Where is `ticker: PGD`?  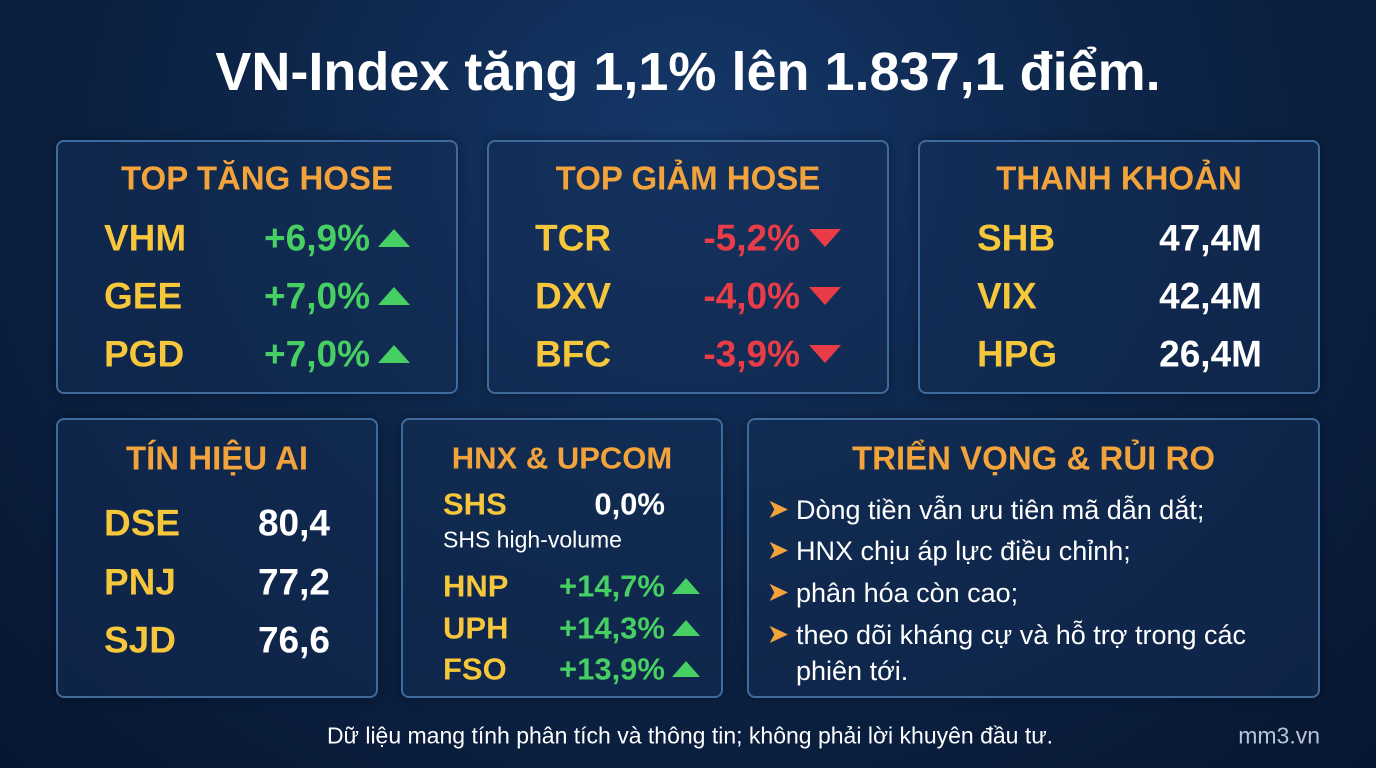
ticker: PGD is located at coordinates (144, 354).